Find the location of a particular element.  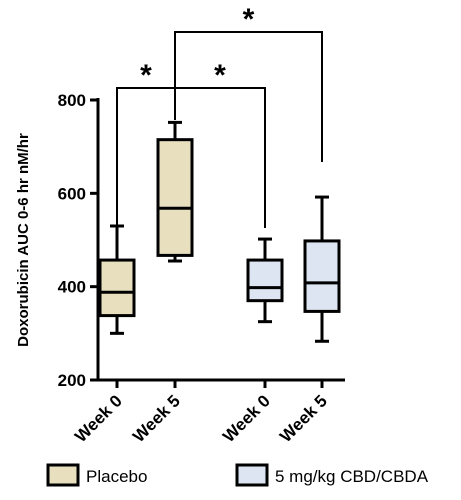

y-tick-label: 200 is located at coordinates (72, 380).